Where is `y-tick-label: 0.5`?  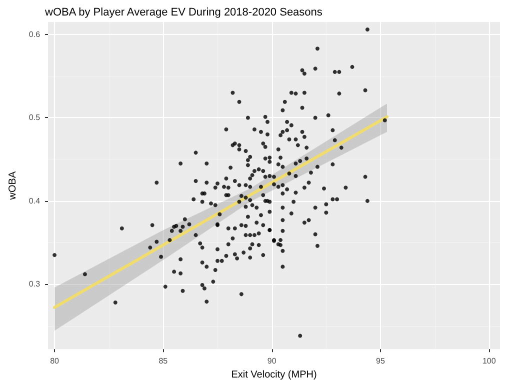 y-tick-label: 0.5 is located at coordinates (34, 117).